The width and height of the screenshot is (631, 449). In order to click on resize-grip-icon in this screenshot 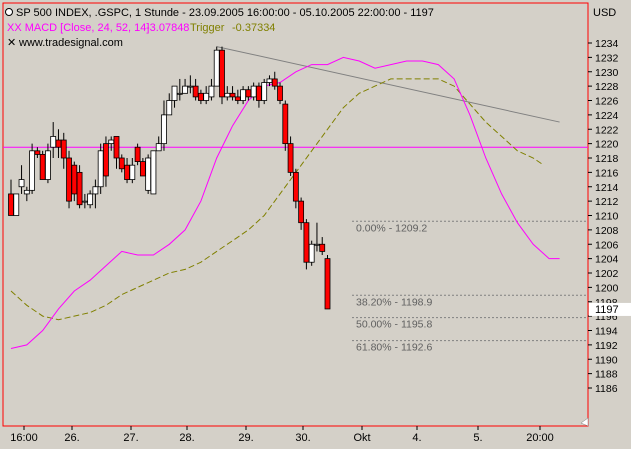, I will do `click(584, 422)`.